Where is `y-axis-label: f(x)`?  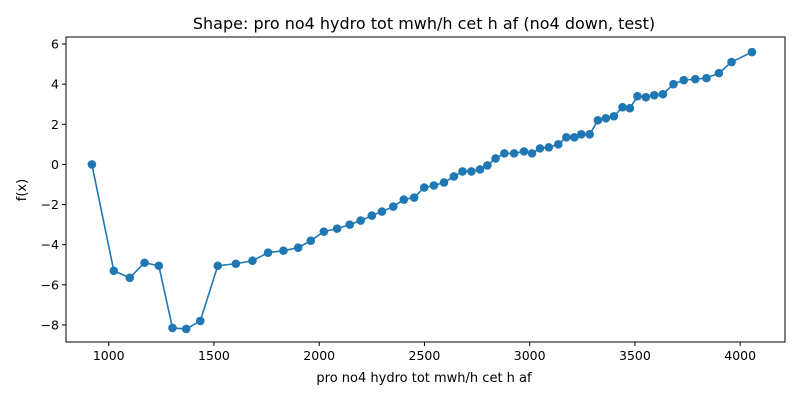 y-axis-label: f(x) is located at coordinates (22, 190).